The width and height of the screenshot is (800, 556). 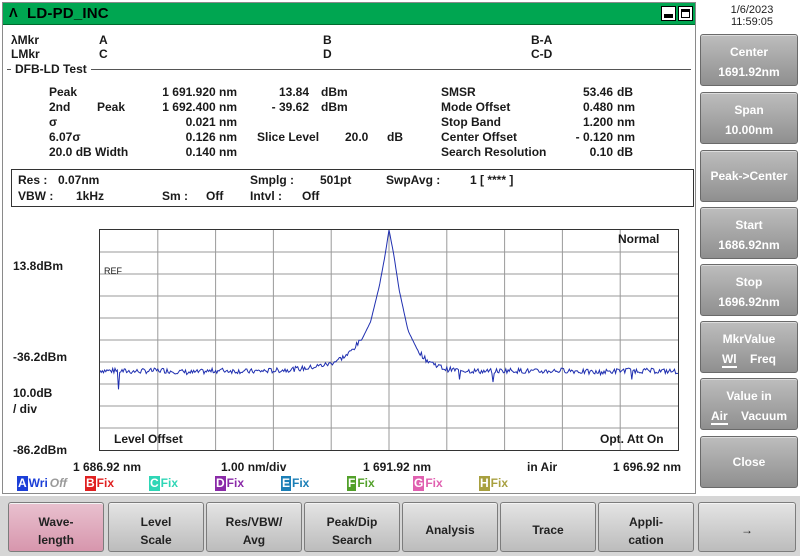 I want to click on time-text: 11:59:05, so click(x=751, y=22).